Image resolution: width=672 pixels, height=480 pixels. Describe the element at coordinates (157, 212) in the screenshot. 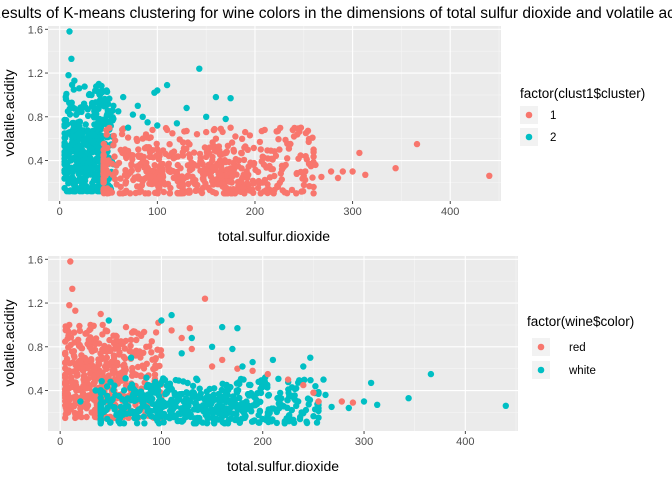

I see `x-tick-label: 100` at that location.